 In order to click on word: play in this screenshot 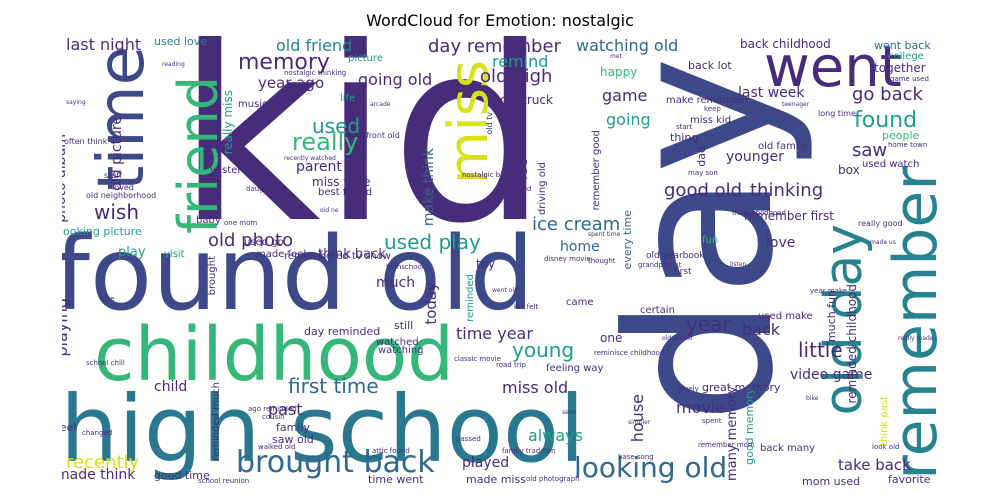, I will do `click(132, 252)`.